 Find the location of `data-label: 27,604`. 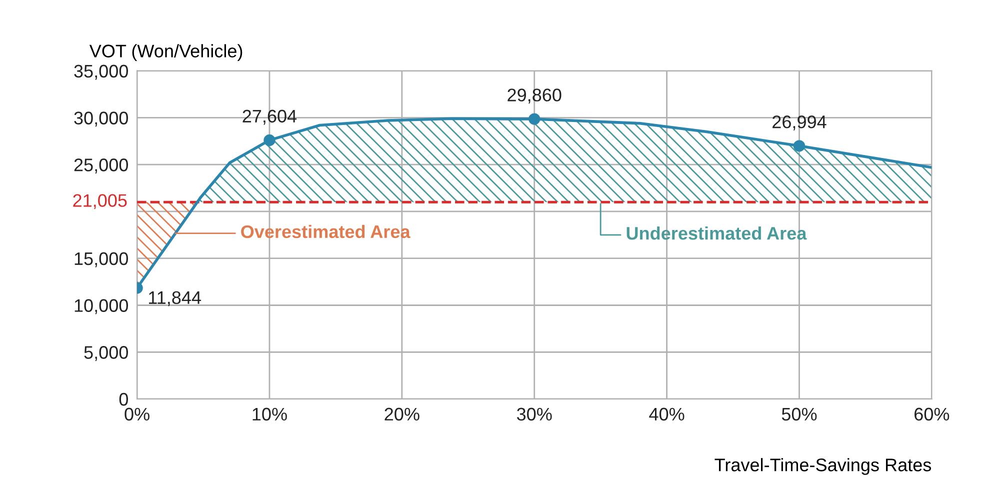

data-label: 27,604 is located at coordinates (269, 117).